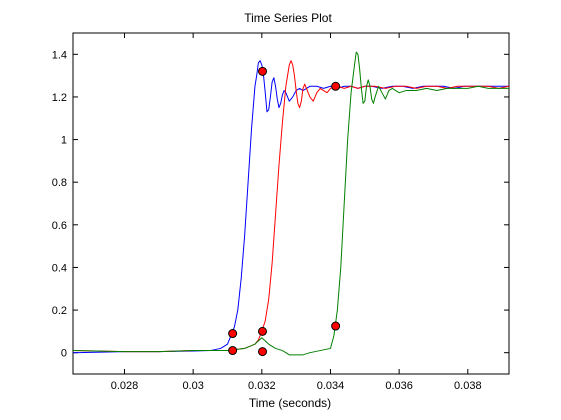  Describe the element at coordinates (399, 386) in the screenshot. I see `x-tick-label: 0.036` at that location.